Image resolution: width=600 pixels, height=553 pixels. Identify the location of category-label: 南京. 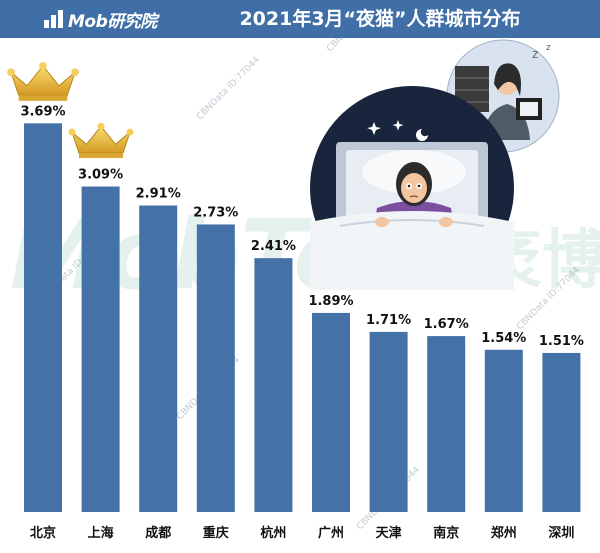
(446, 533).